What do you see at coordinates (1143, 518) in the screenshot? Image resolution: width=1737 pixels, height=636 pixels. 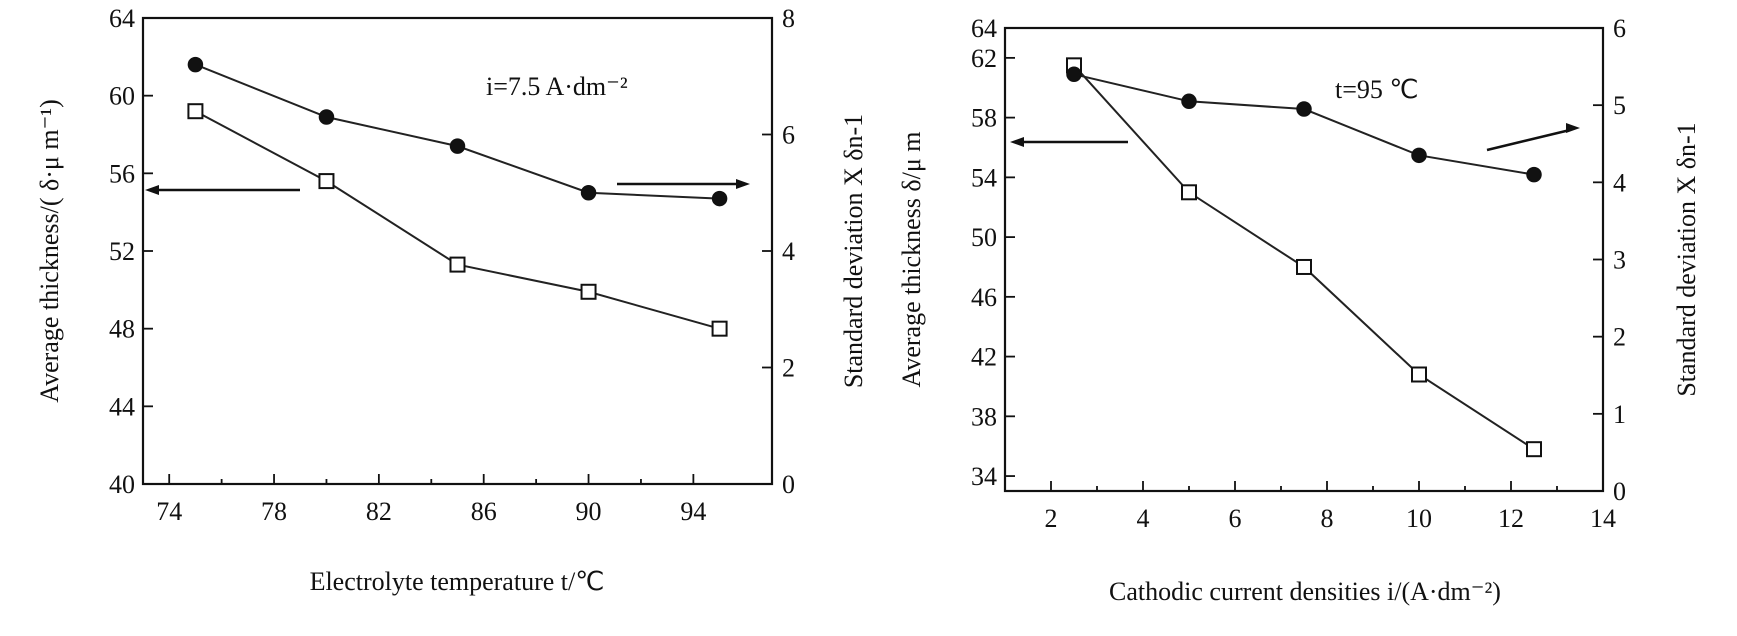 I see `x-tick-label: 4` at bounding box center [1143, 518].